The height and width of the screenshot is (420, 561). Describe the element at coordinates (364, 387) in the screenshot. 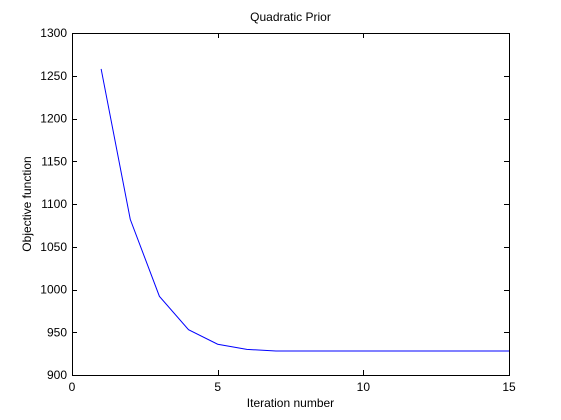

I see `x-tick-label: 10` at that location.